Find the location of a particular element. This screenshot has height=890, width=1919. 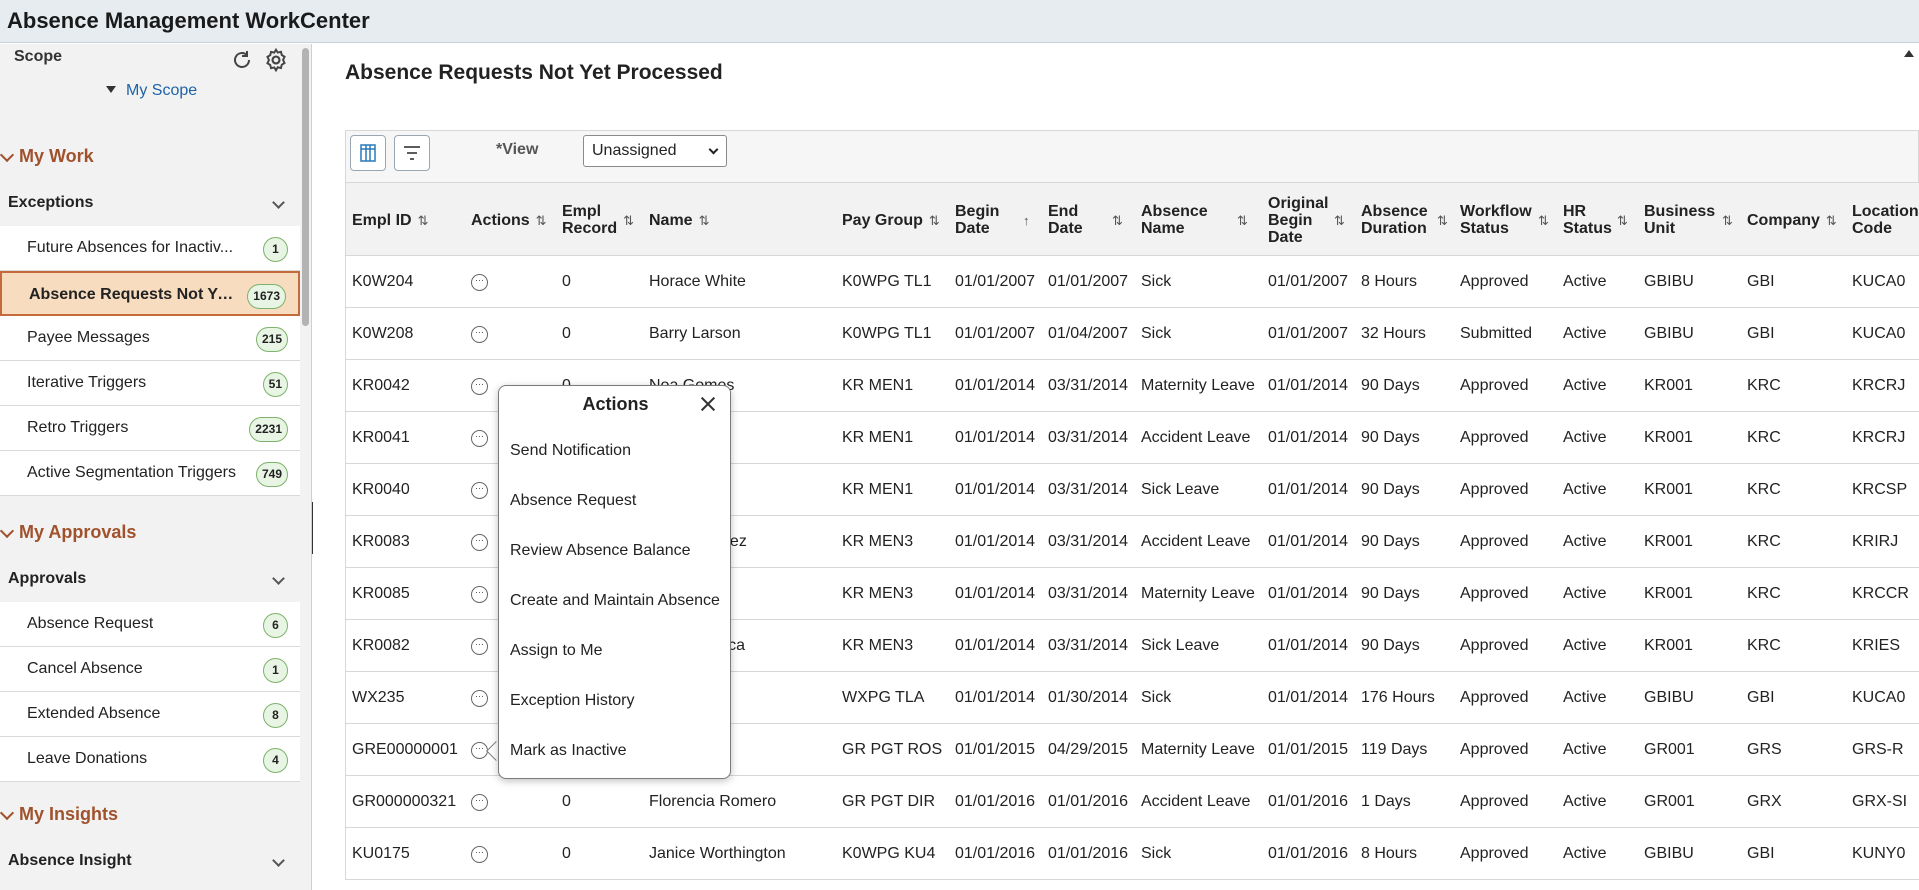

nav-item-leave-donations: Leave Donations 4 is located at coordinates (150, 759).